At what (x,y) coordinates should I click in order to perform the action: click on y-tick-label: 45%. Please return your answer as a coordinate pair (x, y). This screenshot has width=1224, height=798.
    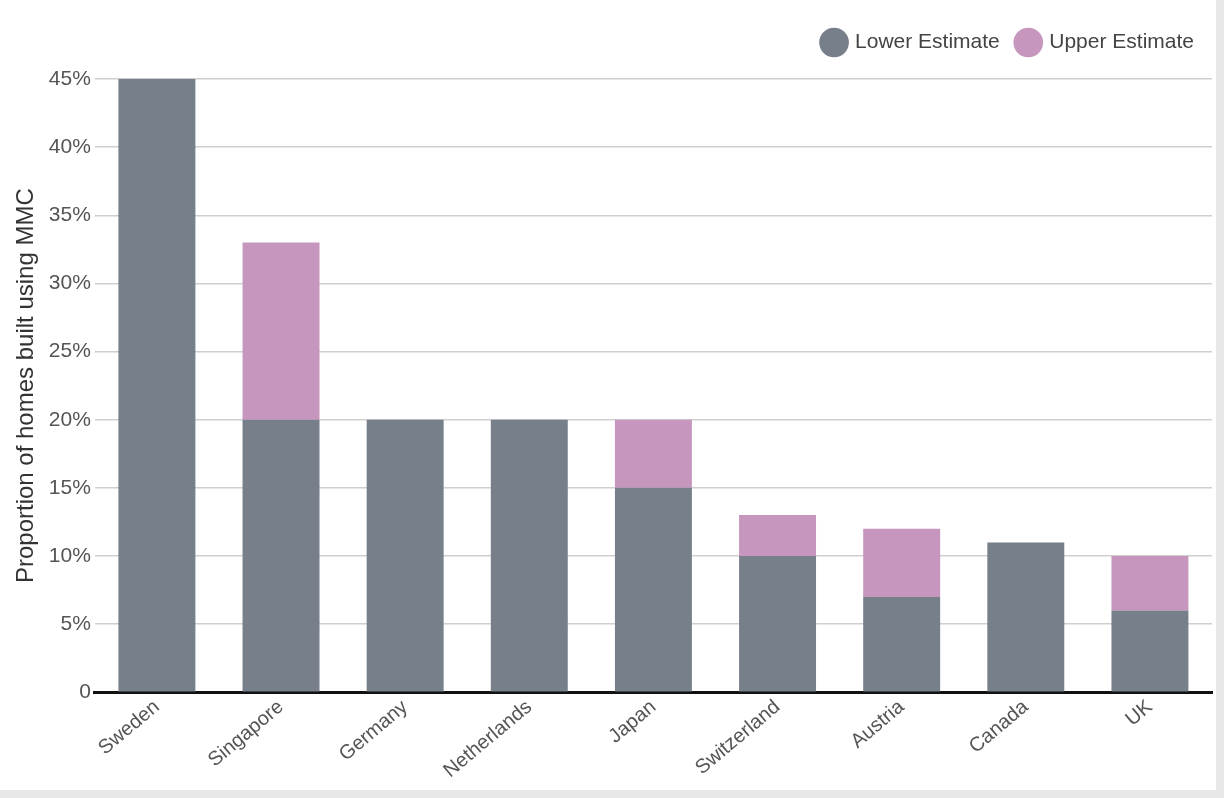
    Looking at the image, I should click on (69, 77).